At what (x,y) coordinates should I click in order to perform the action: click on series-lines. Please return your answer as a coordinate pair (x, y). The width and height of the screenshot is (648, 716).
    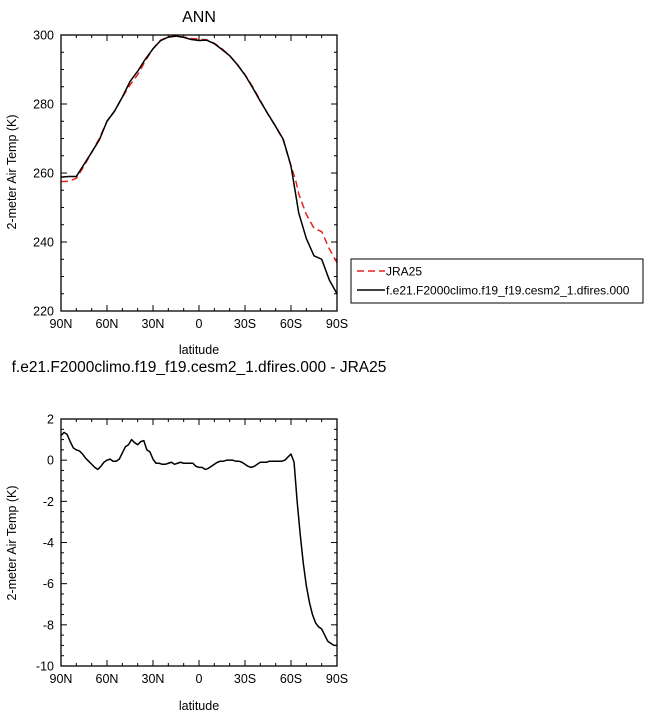
    Looking at the image, I should click on (198, 539).